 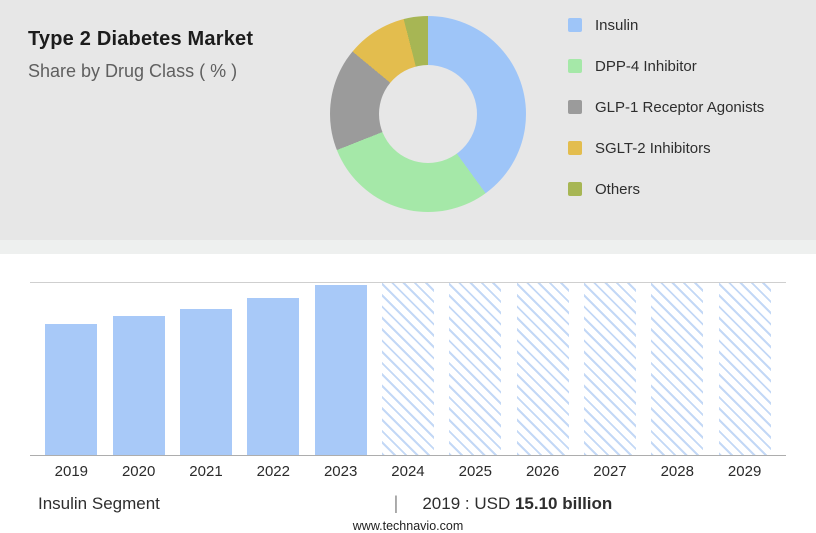 What do you see at coordinates (71, 471) in the screenshot?
I see `year-label-2019: 2019` at bounding box center [71, 471].